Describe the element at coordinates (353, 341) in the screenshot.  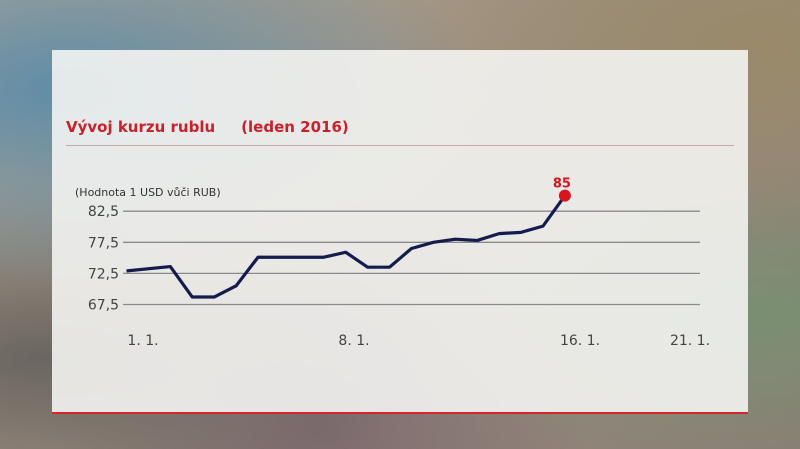
I see `x-tick-label: 8. 1.` at that location.